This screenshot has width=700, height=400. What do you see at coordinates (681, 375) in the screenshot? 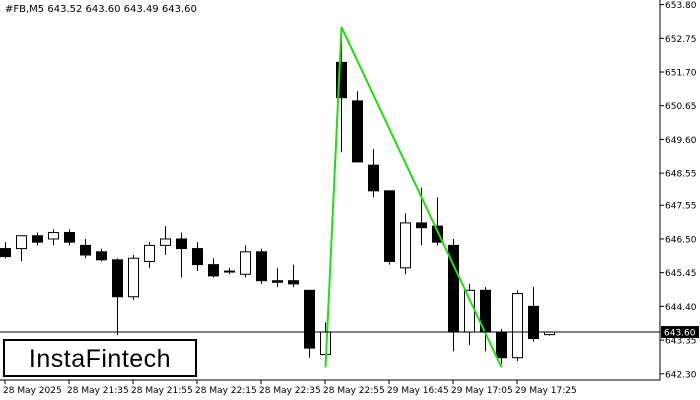
I see `y-tick-label: 642.30` at bounding box center [681, 375].